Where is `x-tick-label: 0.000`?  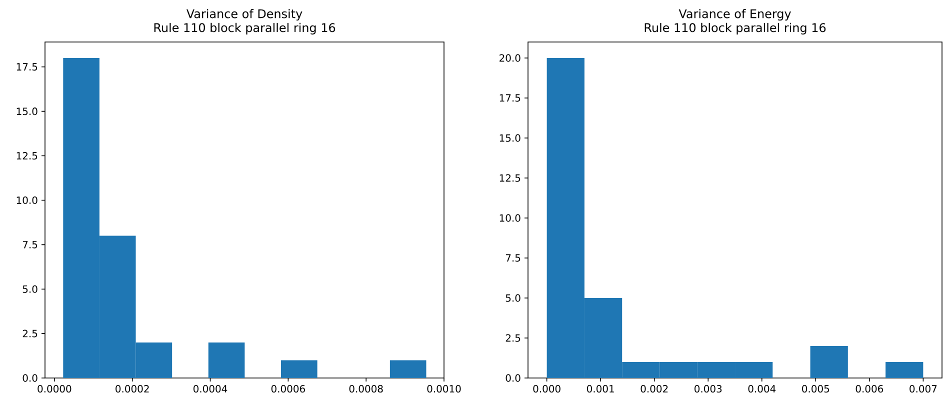 x-tick-label: 0.000 is located at coordinates (546, 389).